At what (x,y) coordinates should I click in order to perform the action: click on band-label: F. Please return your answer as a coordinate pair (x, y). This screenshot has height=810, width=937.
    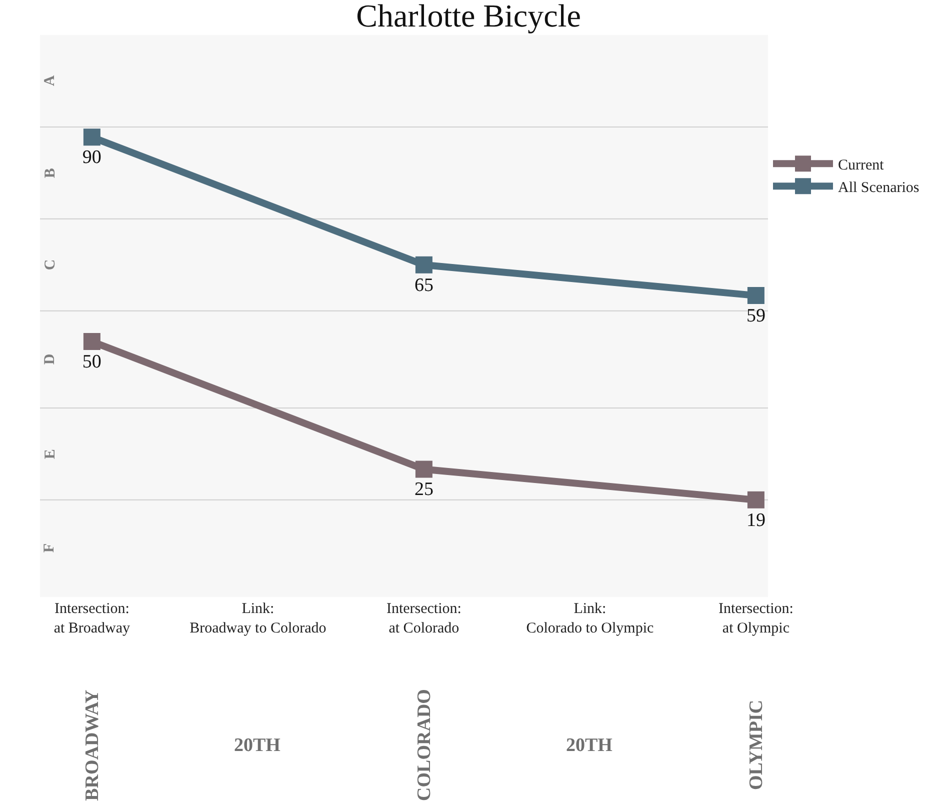
    Looking at the image, I should click on (50, 548).